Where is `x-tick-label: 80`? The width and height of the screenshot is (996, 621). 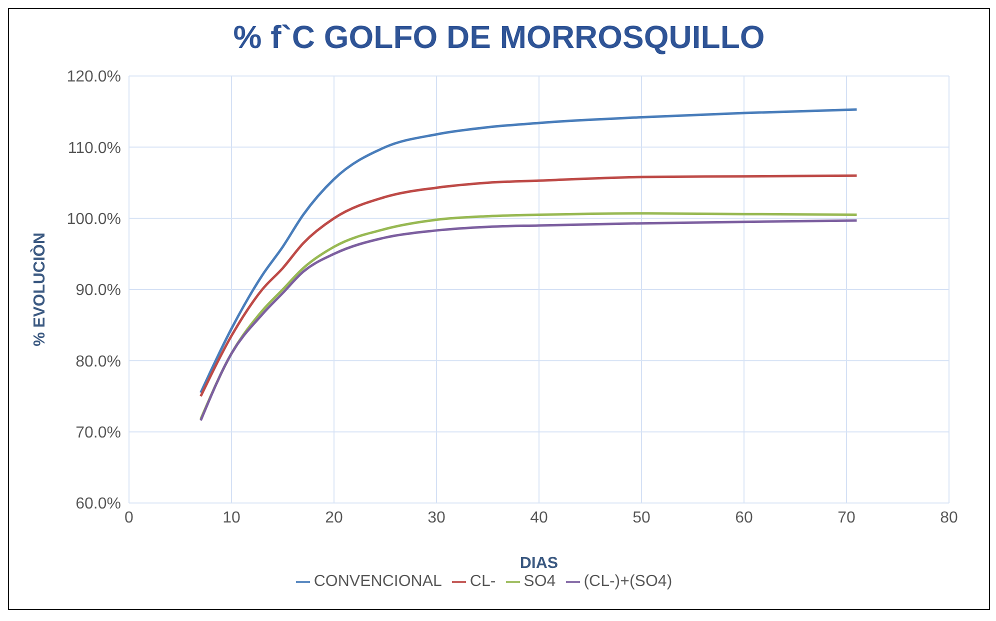 x-tick-label: 80 is located at coordinates (949, 517).